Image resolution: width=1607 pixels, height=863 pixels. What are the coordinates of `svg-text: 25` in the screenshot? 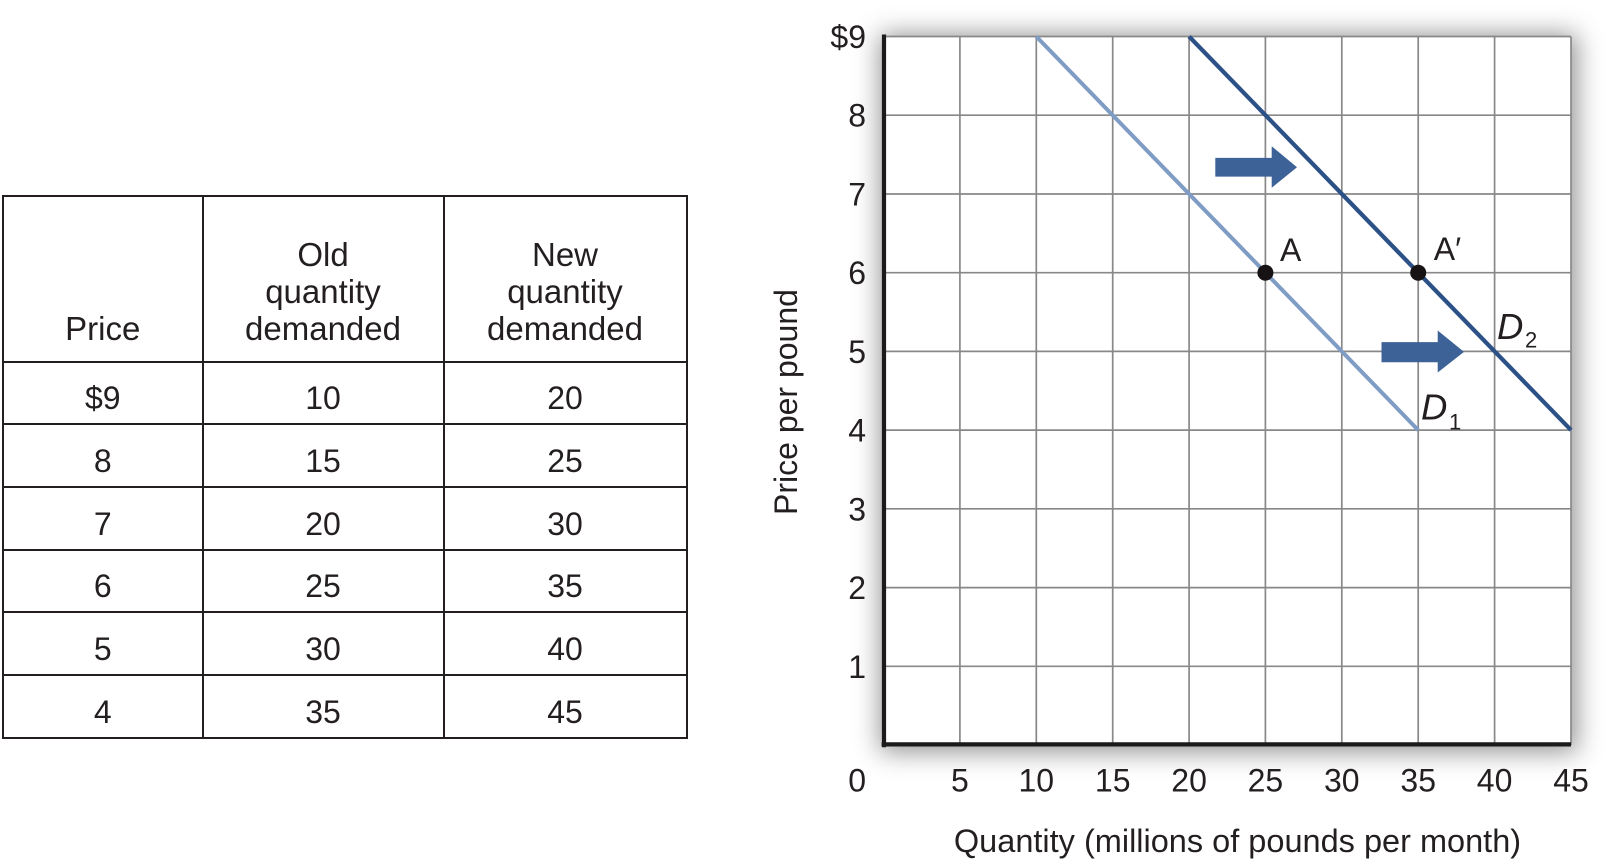 It's located at (1266, 781).